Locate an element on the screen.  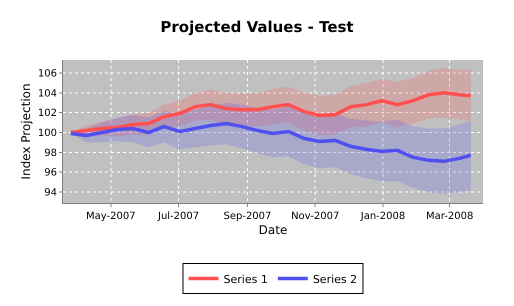
y-tick-label: 96 is located at coordinates (50, 173).